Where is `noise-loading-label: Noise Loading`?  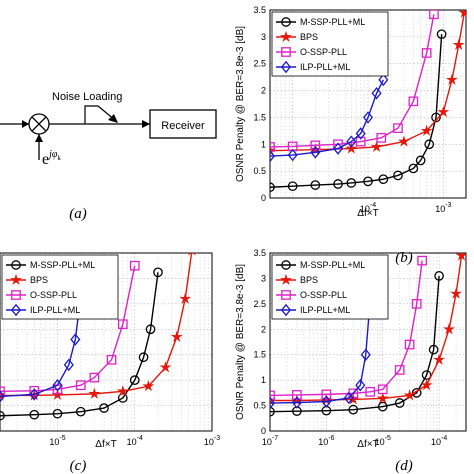 noise-loading-label: Noise Loading is located at coordinates (87, 97).